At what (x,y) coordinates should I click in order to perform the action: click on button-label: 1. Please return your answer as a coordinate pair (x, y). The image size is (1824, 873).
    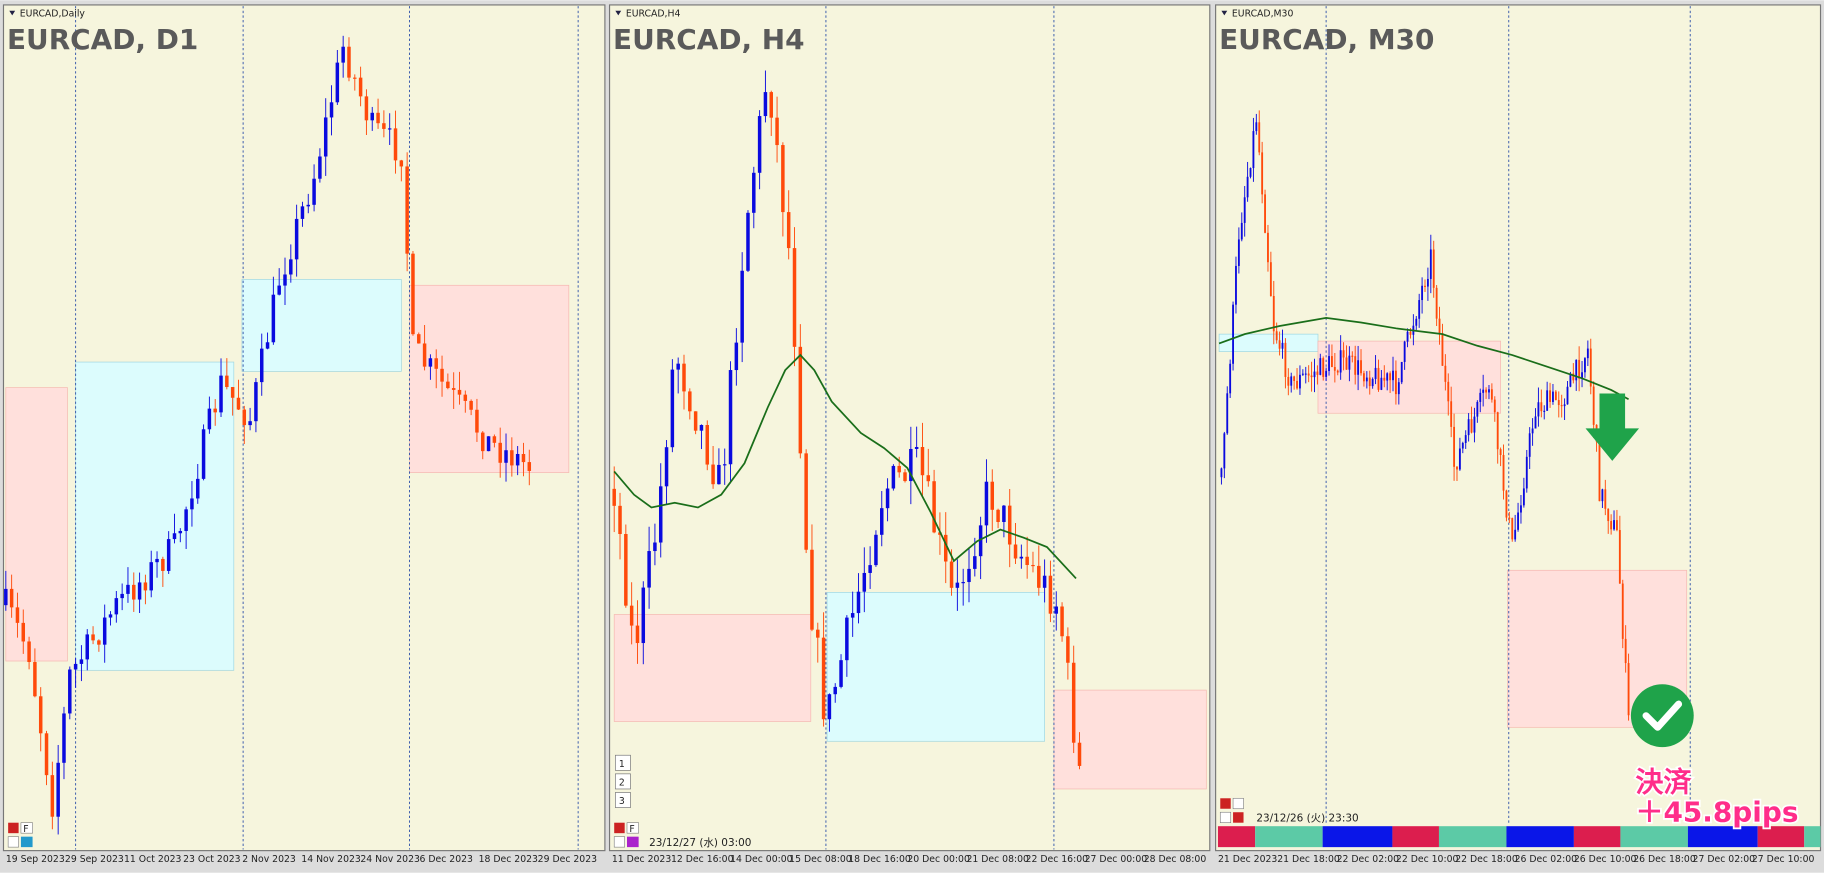
    Looking at the image, I should click on (622, 764).